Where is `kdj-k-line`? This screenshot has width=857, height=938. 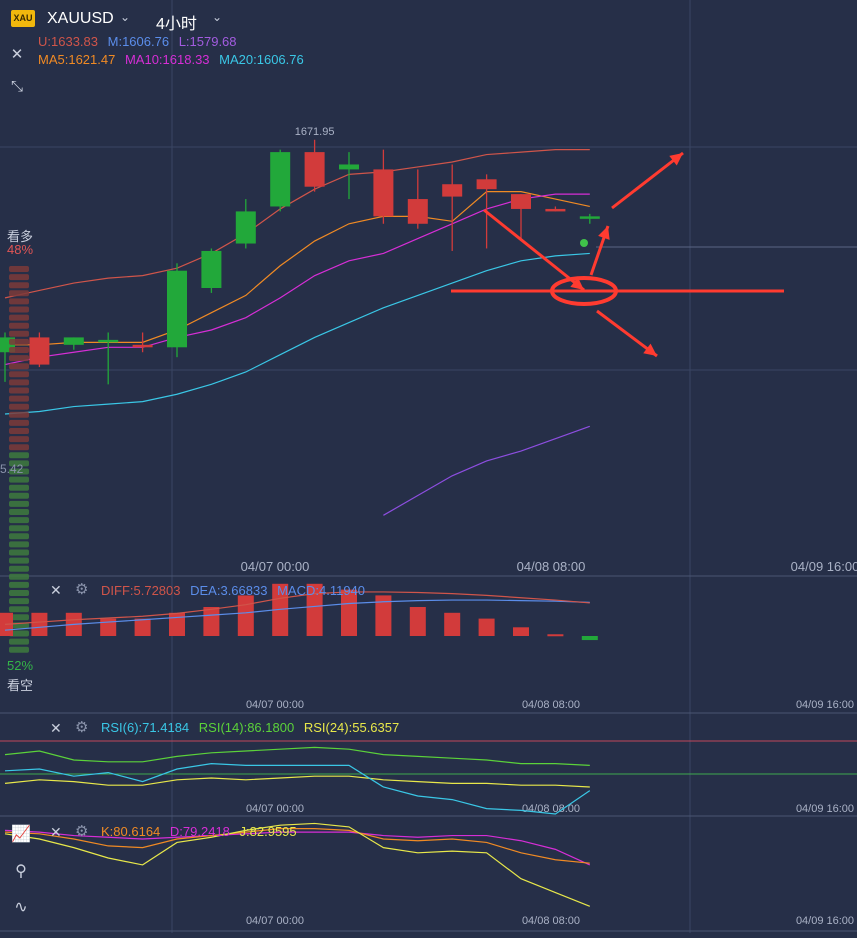
kdj-k-line is located at coordinates (297, 846).